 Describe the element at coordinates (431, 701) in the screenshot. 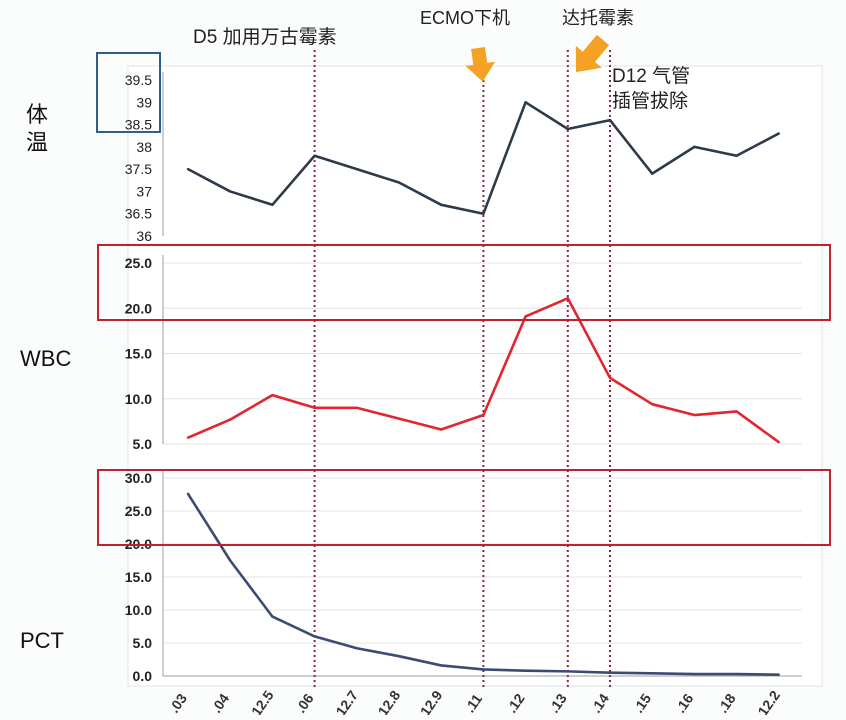

I see `x-tick-label: 12.9` at that location.